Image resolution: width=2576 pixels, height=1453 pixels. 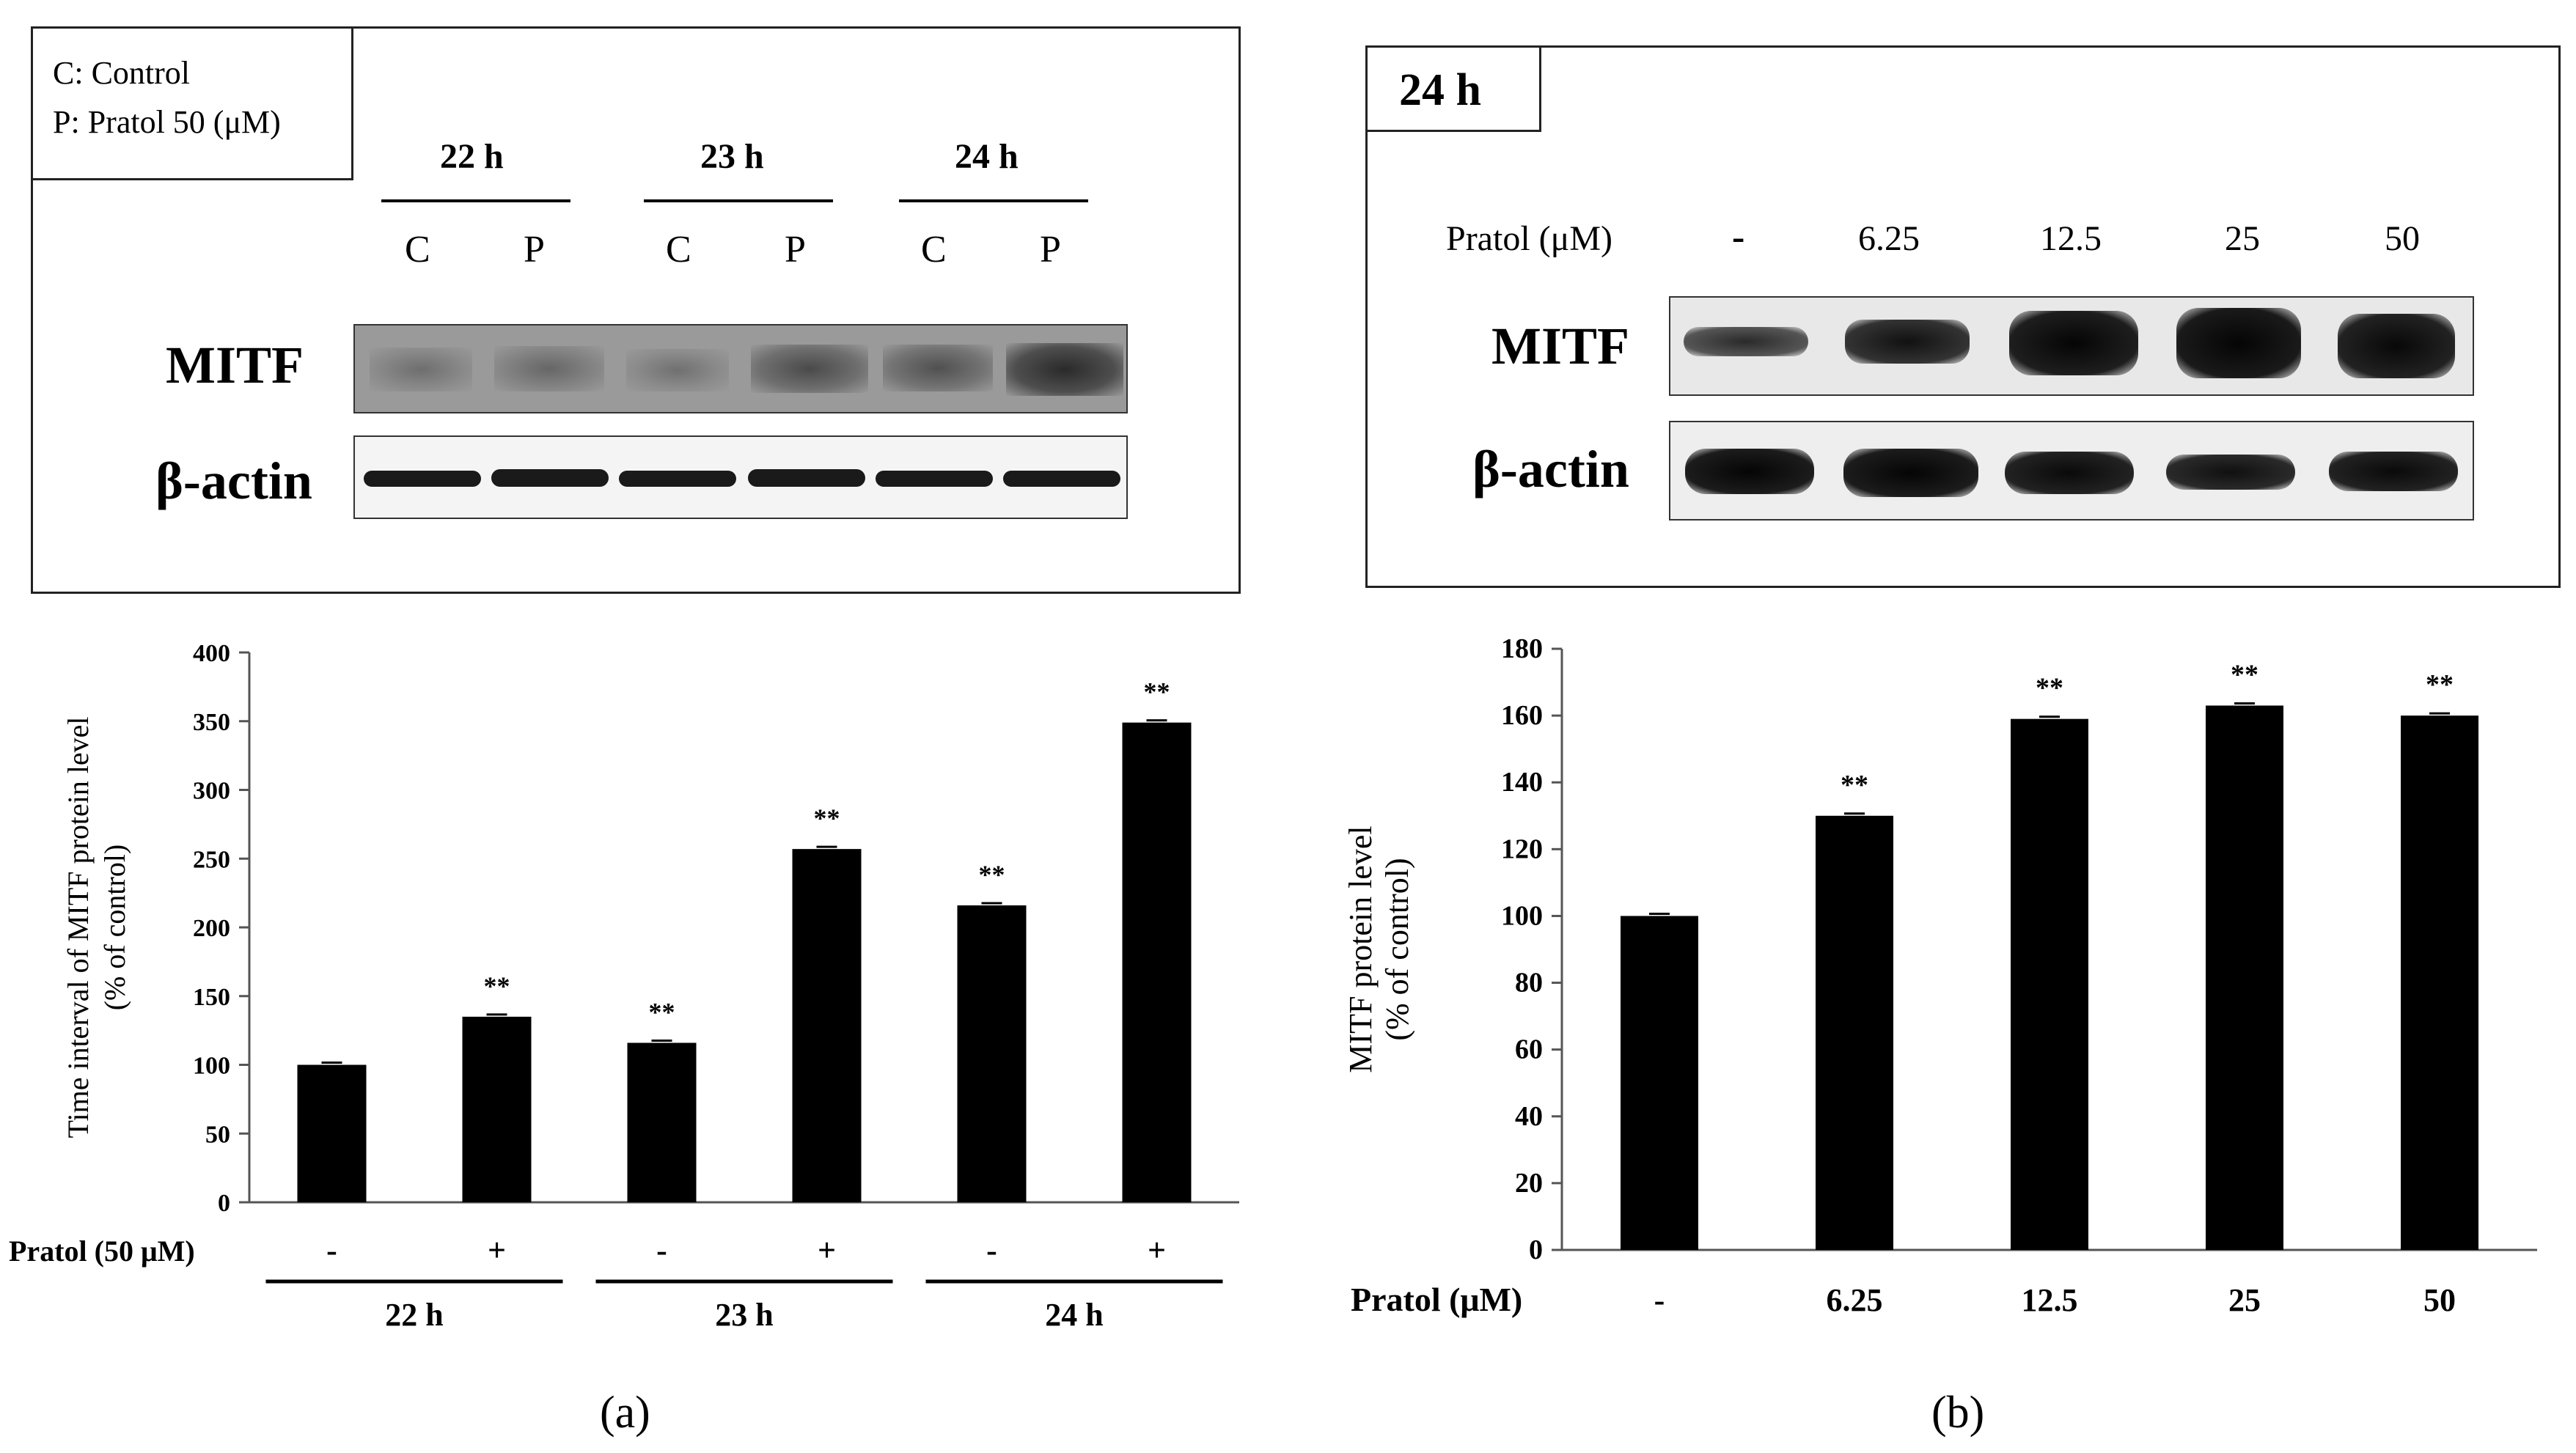 What do you see at coordinates (2402, 238) in the screenshot?
I see `blot-b-dose-label: 50` at bounding box center [2402, 238].